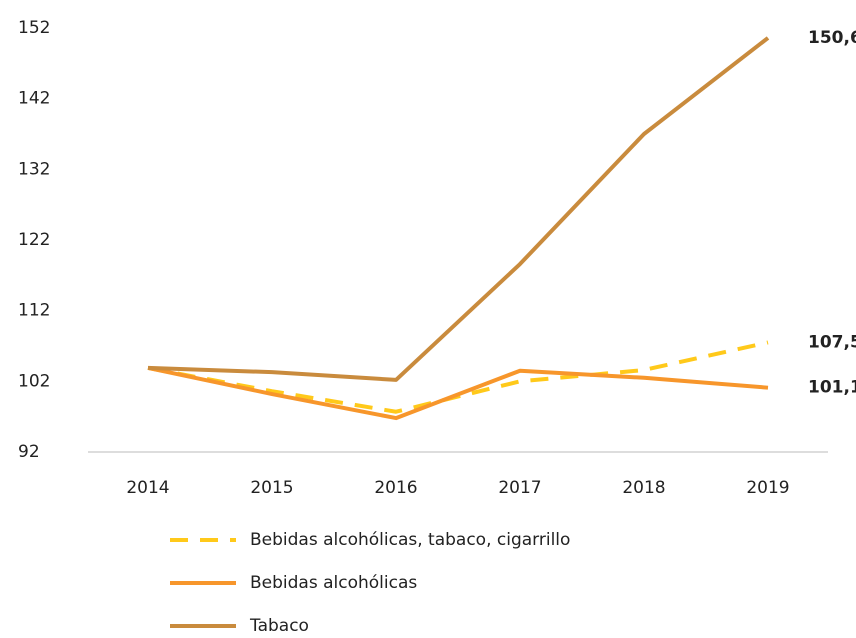 This screenshot has width=856, height=638. Describe the element at coordinates (643, 488) in the screenshot. I see `x-tick-label: 2018` at that location.